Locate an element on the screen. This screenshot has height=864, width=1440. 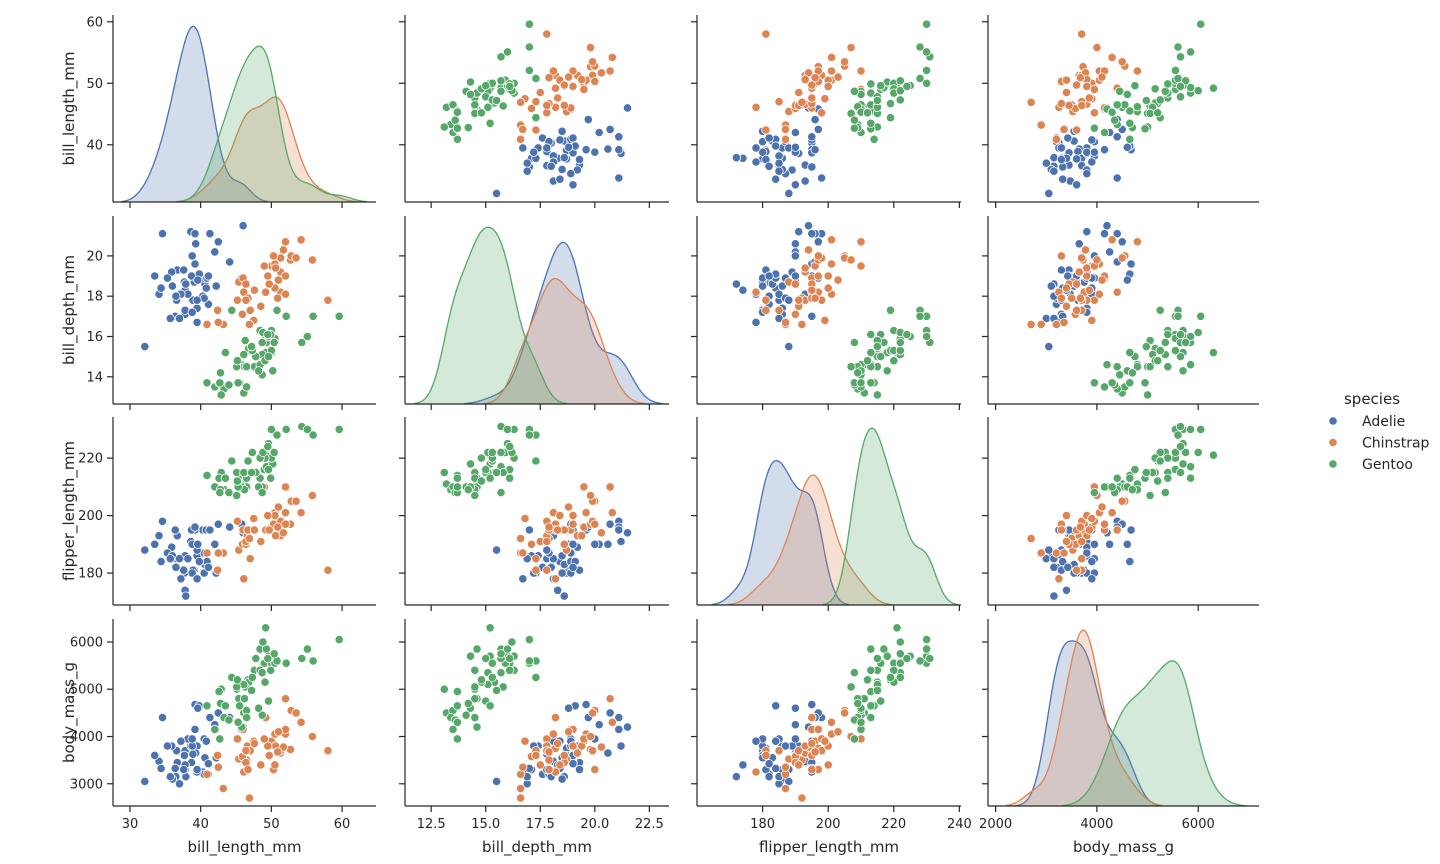
legend-marker-adelie is located at coordinates (1333, 421).